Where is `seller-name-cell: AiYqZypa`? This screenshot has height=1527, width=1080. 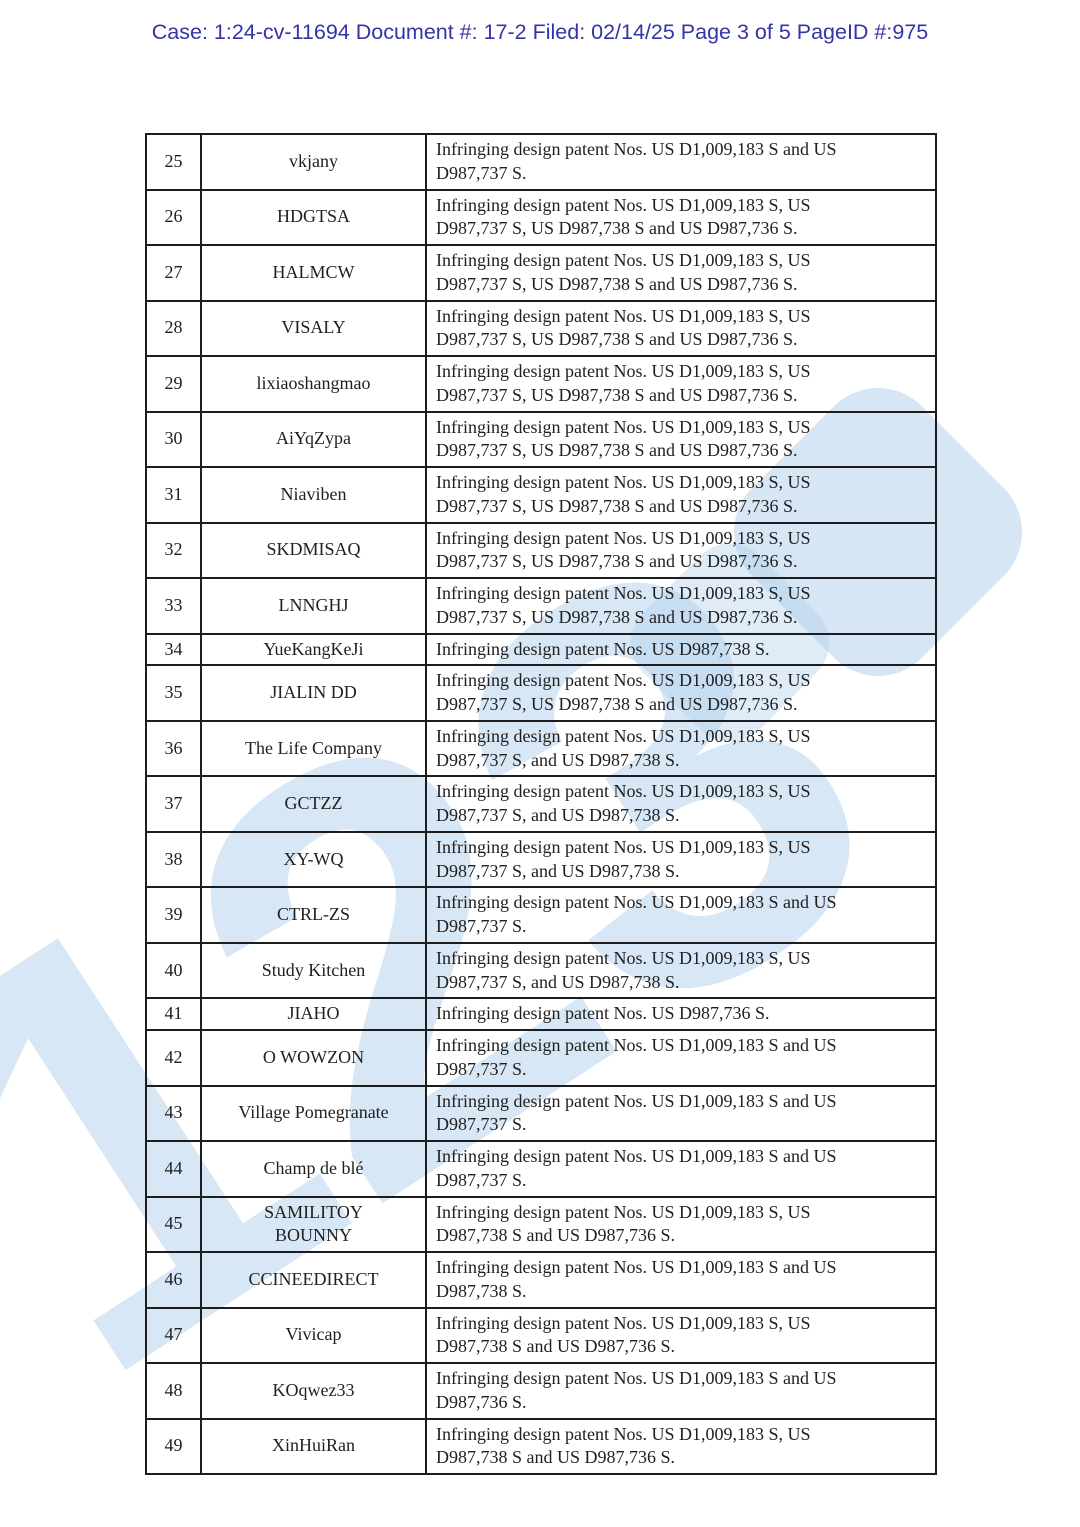
seller-name-cell: AiYqZypa is located at coordinates (313, 439).